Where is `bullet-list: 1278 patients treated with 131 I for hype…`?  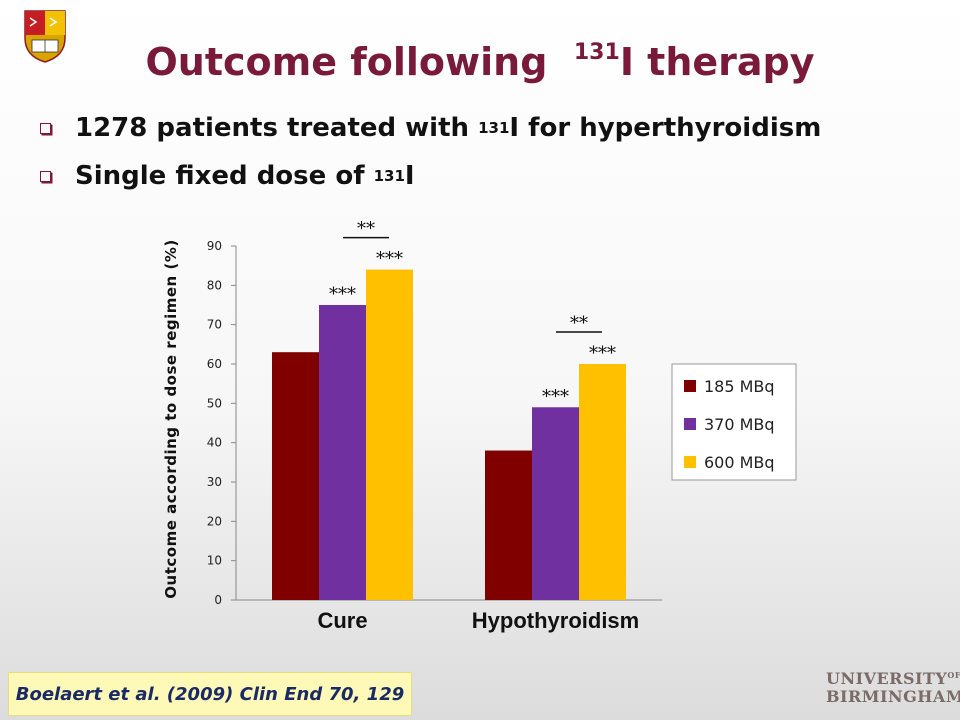
bullet-list: 1278 patients treated with 131 I for hype… is located at coordinates (430, 152).